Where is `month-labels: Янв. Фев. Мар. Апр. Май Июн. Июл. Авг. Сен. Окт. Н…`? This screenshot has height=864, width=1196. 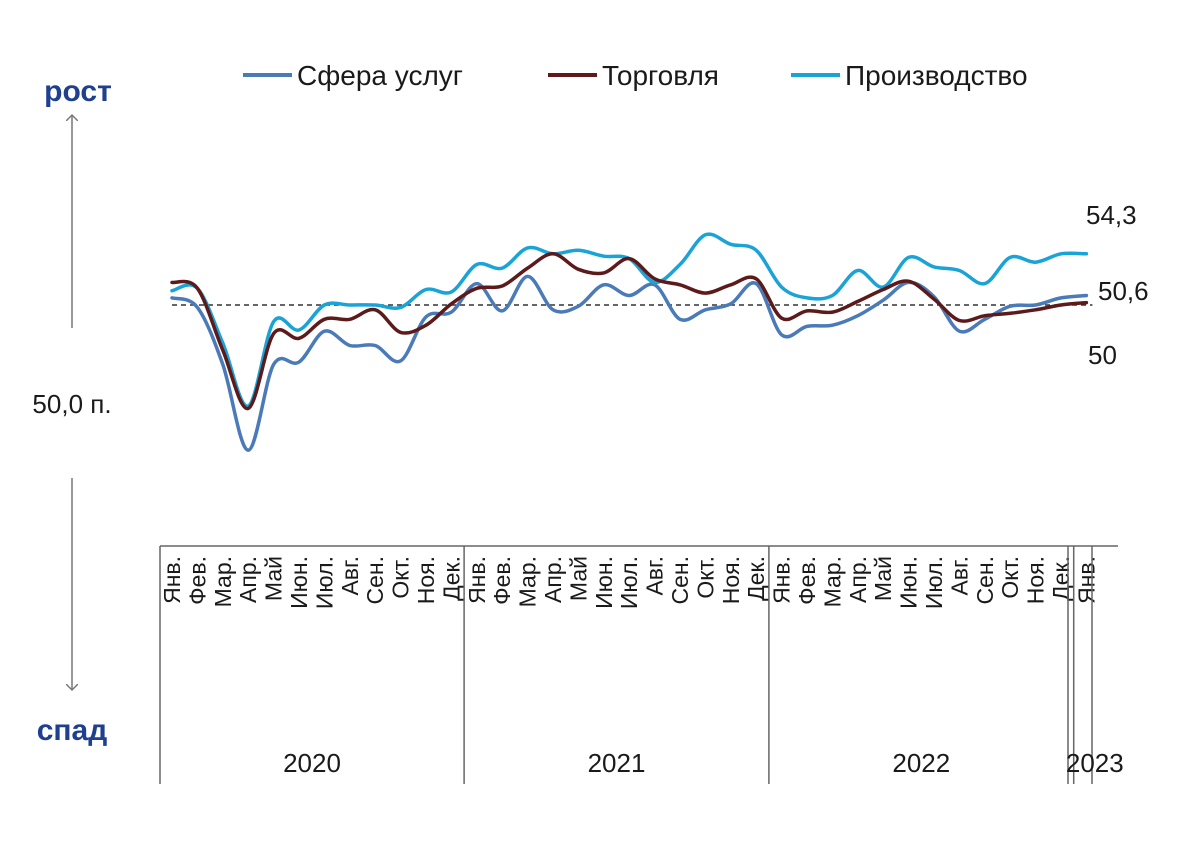
month-labels: Янв. Фев. Мар. Апр. Май Июн. Июл. Авг. Сен. Окт. Н… is located at coordinates (629, 582).